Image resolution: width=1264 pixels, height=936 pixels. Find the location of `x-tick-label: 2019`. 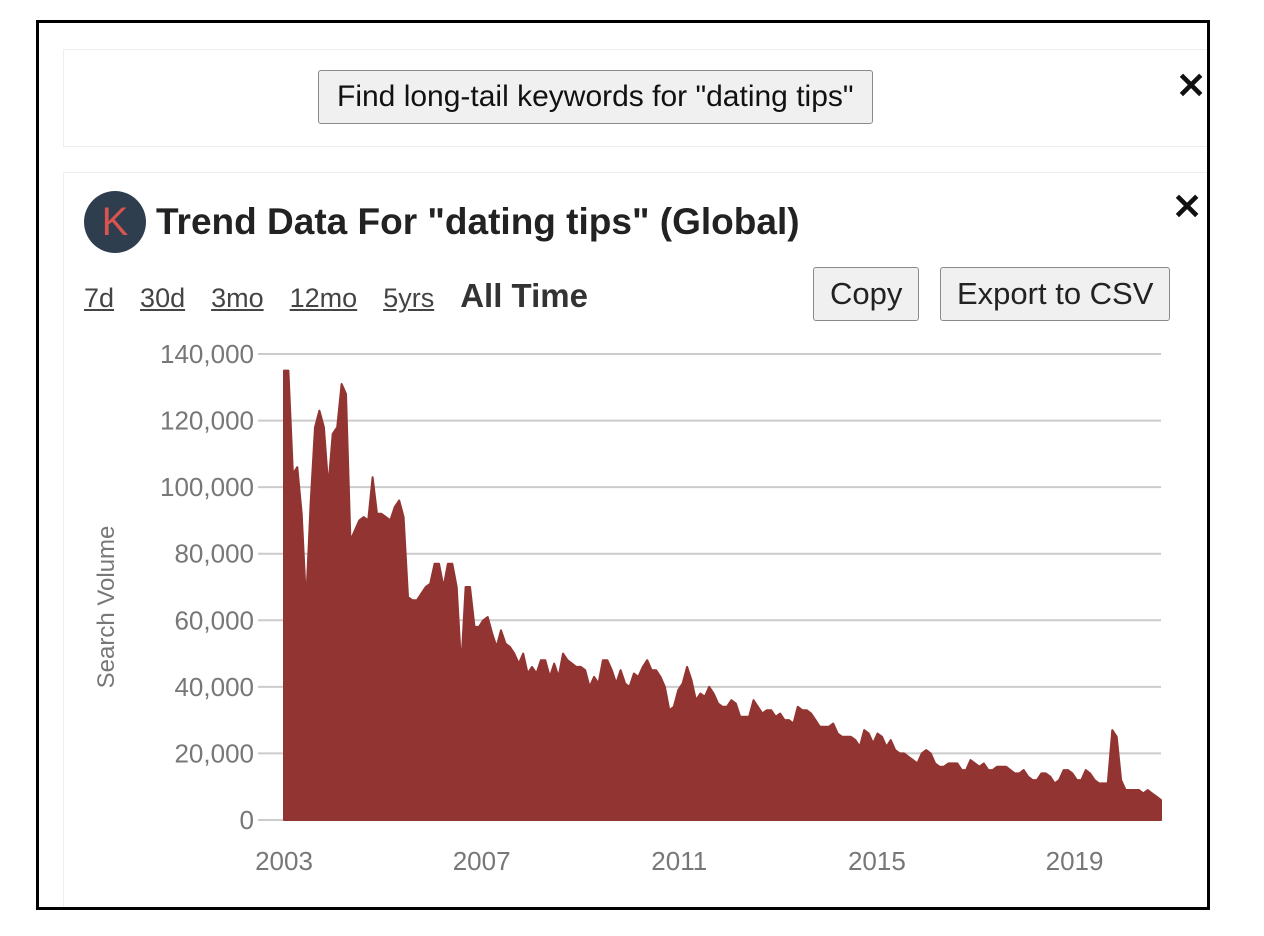

x-tick-label: 2019 is located at coordinates (1075, 861).